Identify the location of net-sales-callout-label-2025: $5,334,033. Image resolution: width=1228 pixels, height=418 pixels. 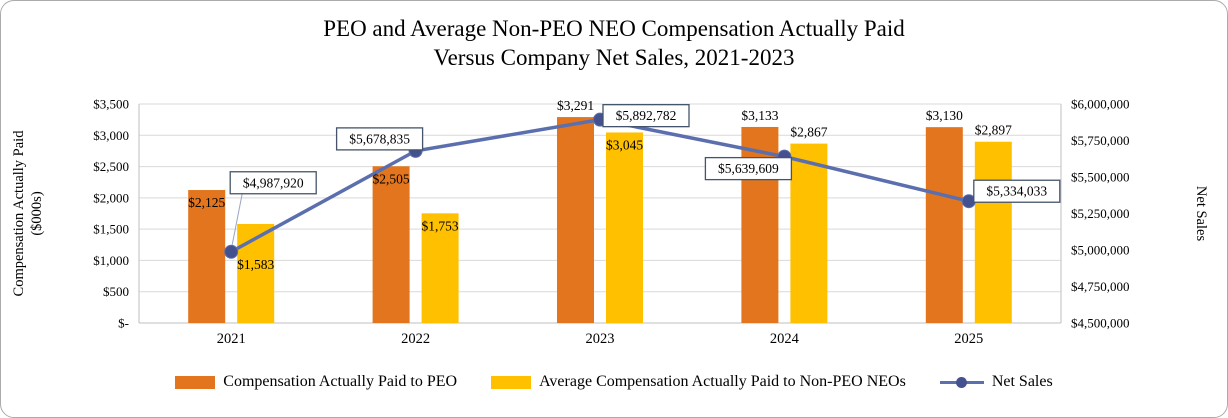
(1016, 191).